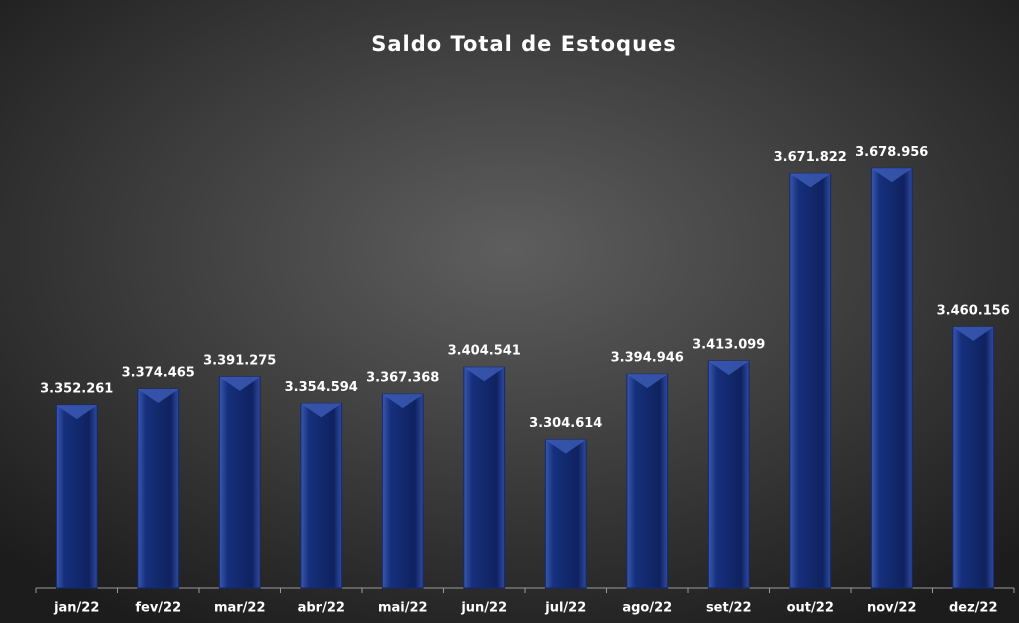 The width and height of the screenshot is (1019, 623). Describe the element at coordinates (647, 608) in the screenshot. I see `x-tick-label: ago/22` at that location.